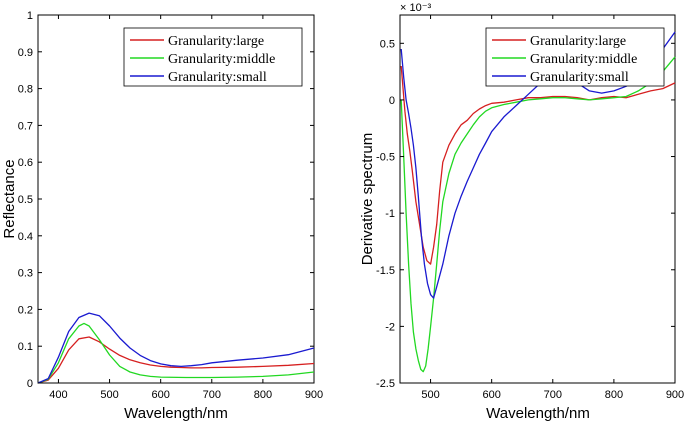 This screenshot has width=685, height=423. Describe the element at coordinates (160, 395) in the screenshot. I see `reflectance-x-tick-label: 600` at that location.